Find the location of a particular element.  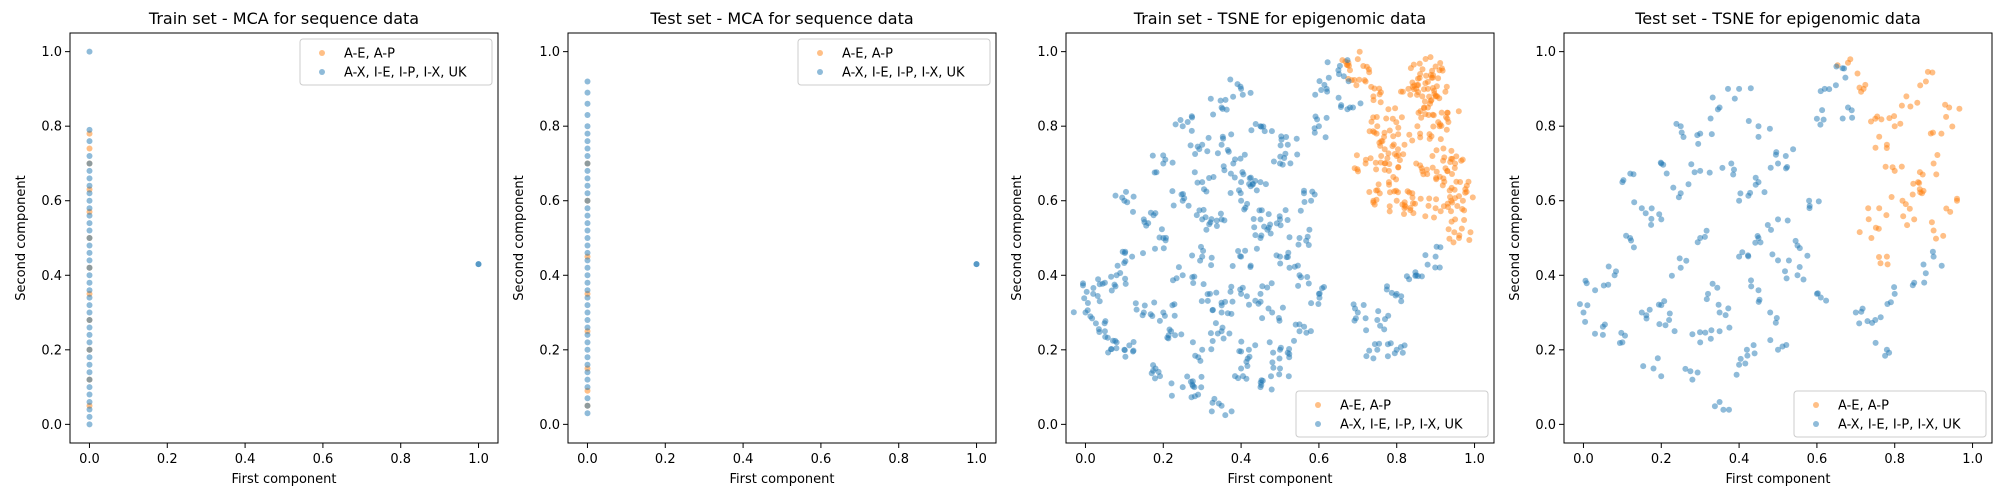

y-tick-label: 0.0 is located at coordinates (51, 425).